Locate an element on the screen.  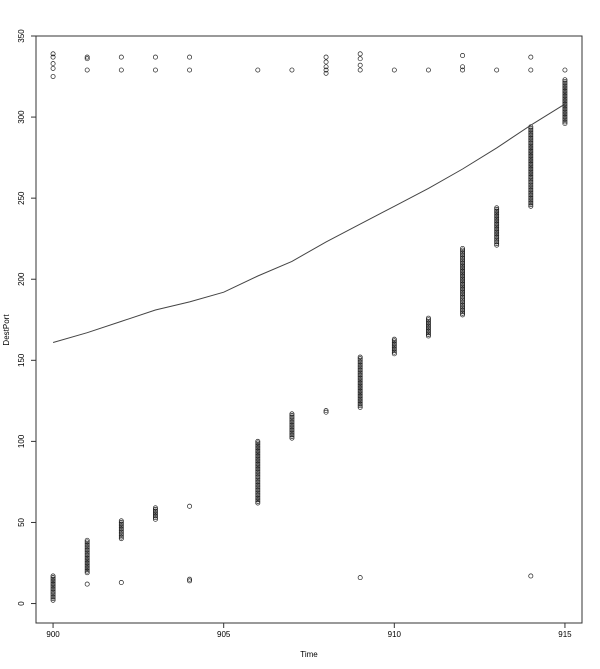
y-axis-title: DestPort is located at coordinates (6, 330).